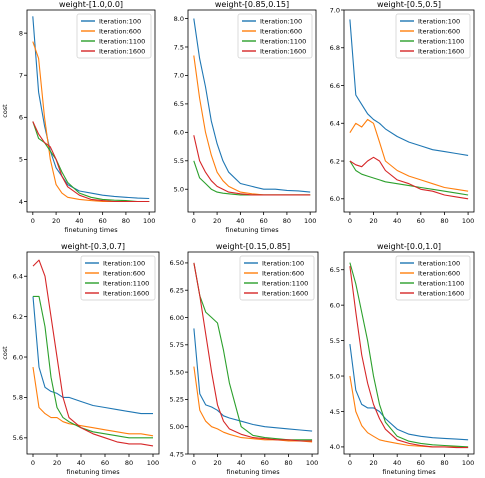  What do you see at coordinates (252, 4) in the screenshot?
I see `chart-title: weight-[0.85,0.15]` at bounding box center [252, 4].